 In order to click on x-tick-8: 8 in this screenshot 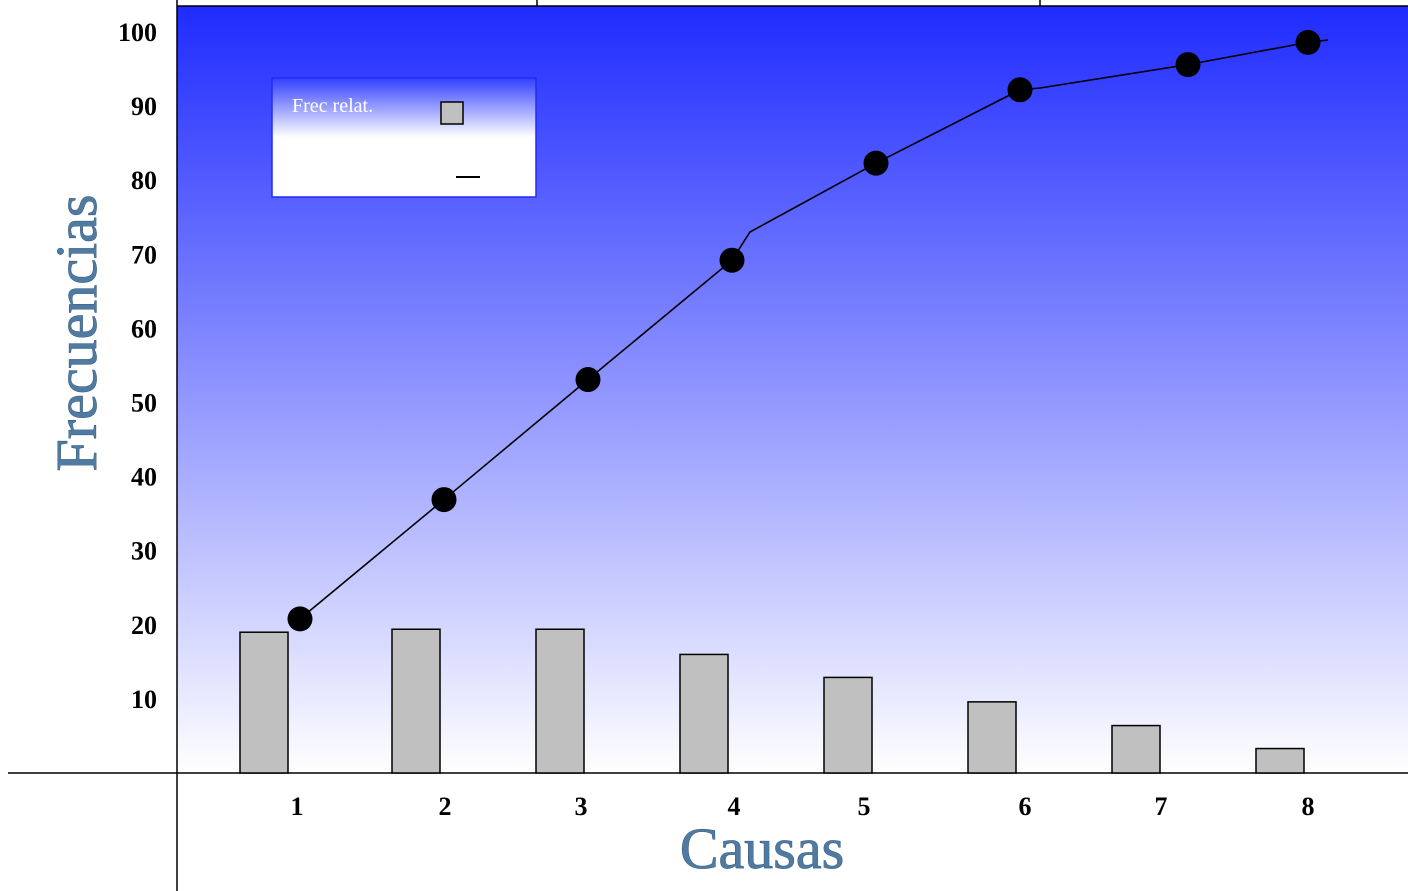, I will do `click(1308, 806)`.